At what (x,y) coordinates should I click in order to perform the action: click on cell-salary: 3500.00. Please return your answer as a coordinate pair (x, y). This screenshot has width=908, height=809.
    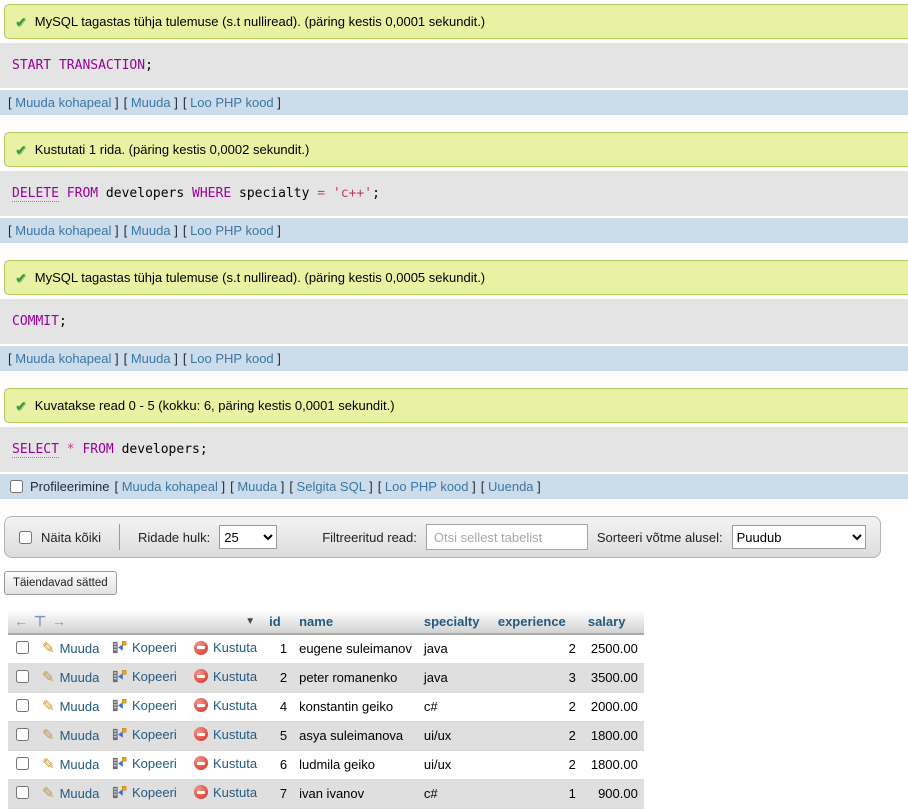
    Looking at the image, I should click on (612, 678).